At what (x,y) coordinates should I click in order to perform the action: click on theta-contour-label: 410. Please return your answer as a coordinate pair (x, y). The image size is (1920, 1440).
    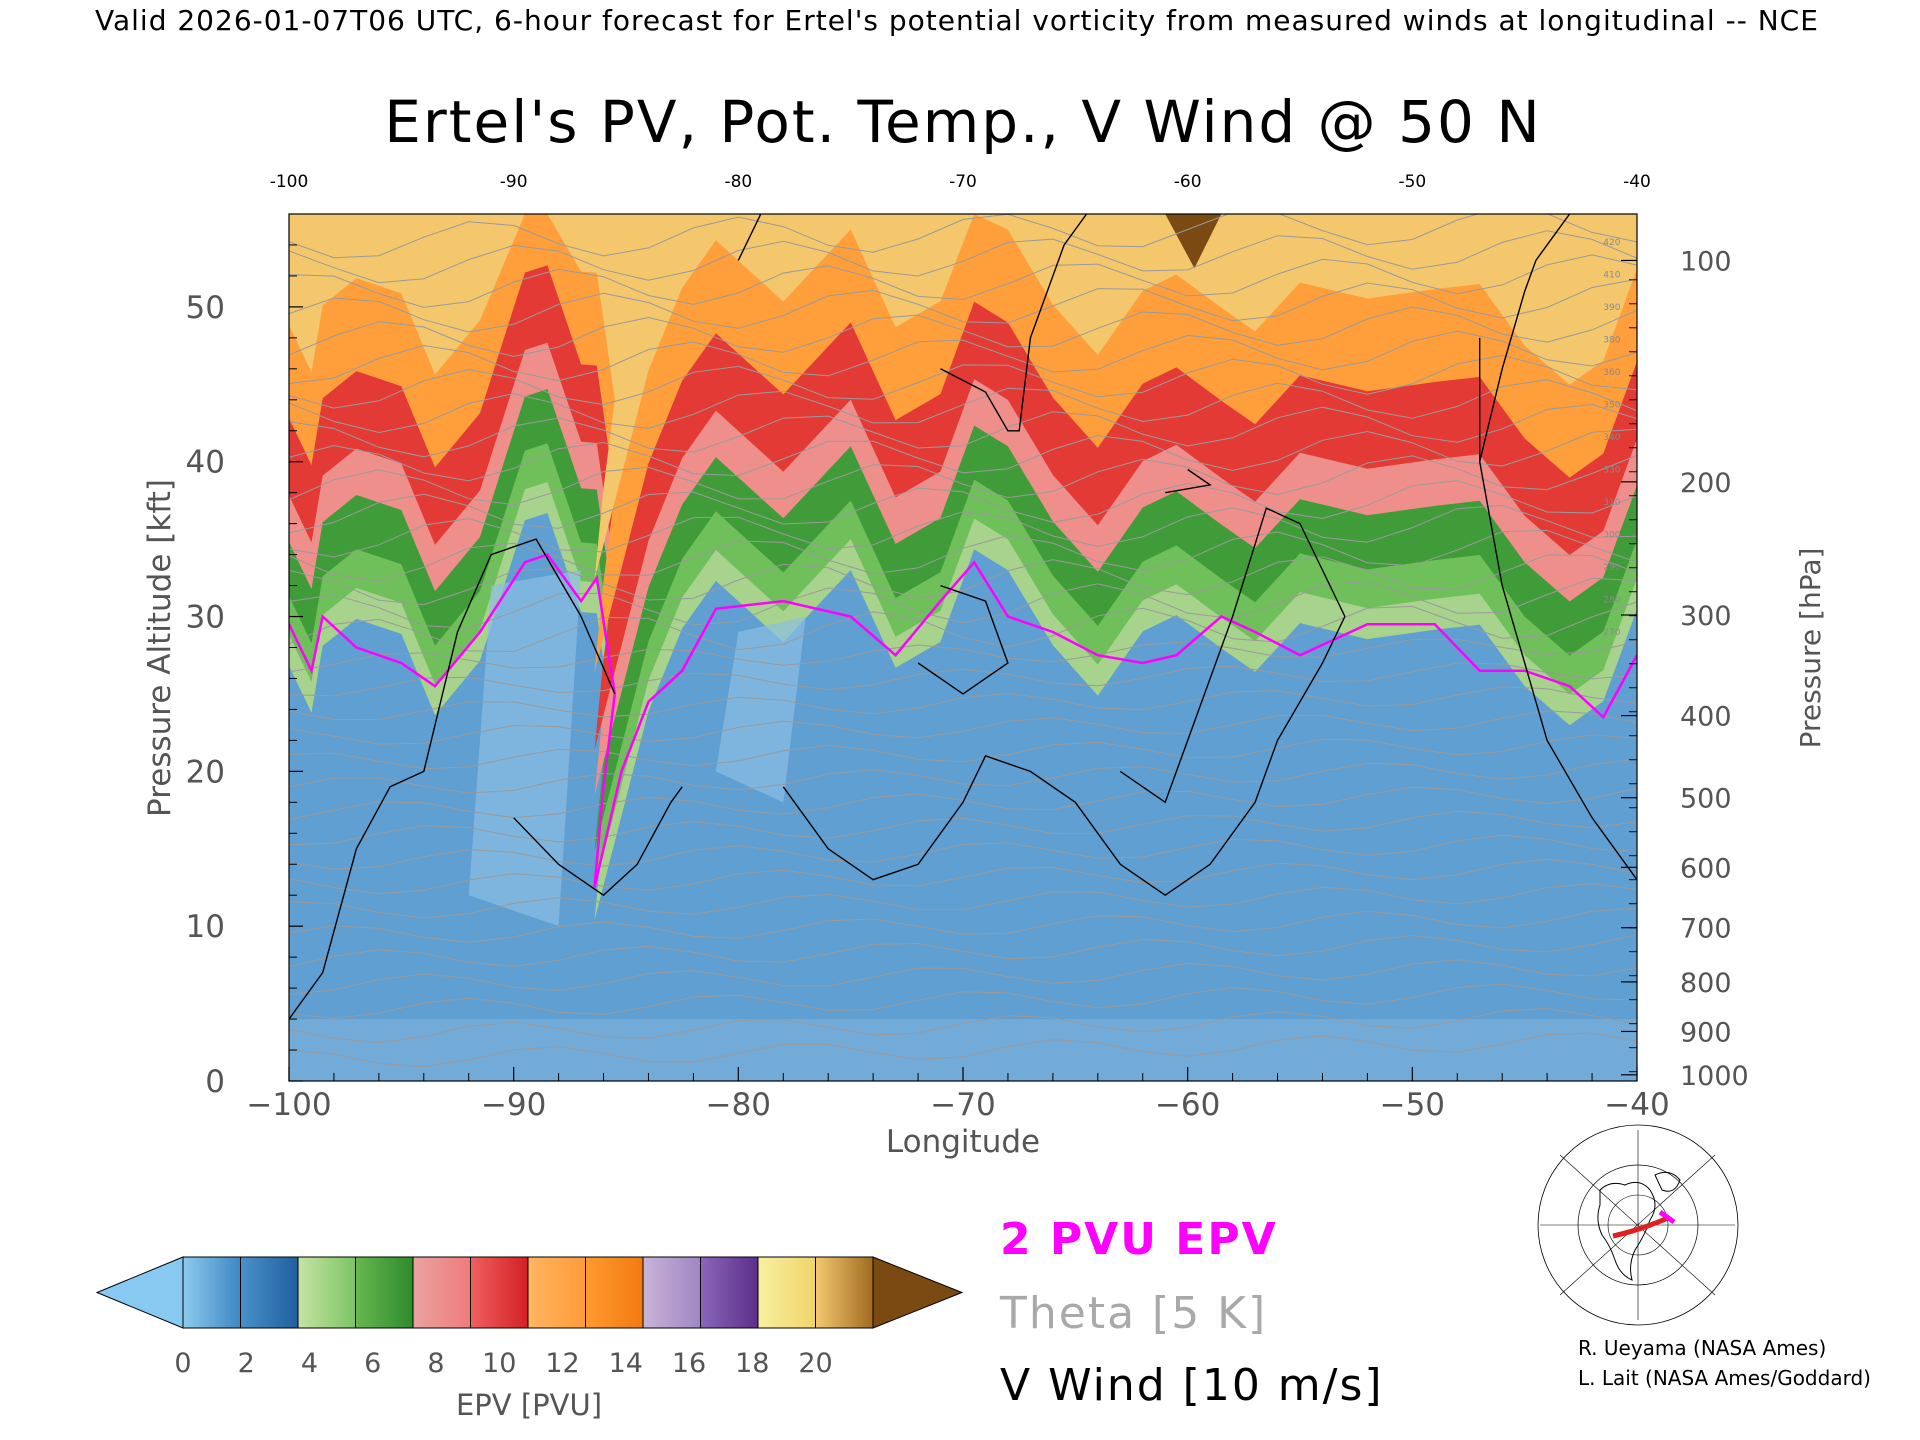
    Looking at the image, I should click on (1611, 275).